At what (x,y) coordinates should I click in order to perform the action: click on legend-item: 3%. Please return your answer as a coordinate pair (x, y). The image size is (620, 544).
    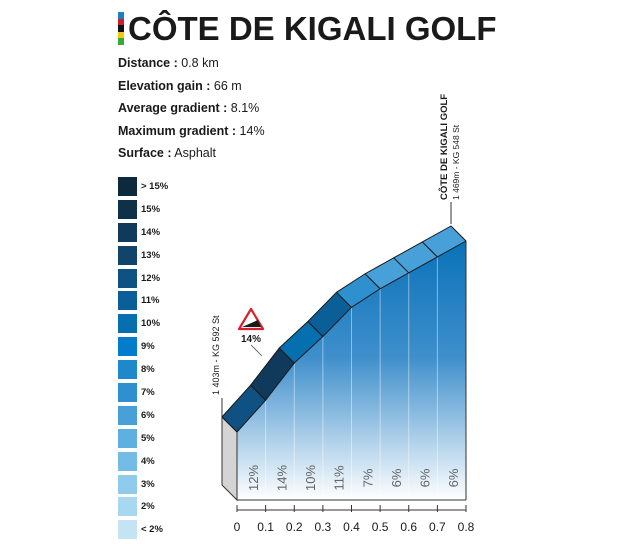
    Looking at the image, I should click on (143, 484).